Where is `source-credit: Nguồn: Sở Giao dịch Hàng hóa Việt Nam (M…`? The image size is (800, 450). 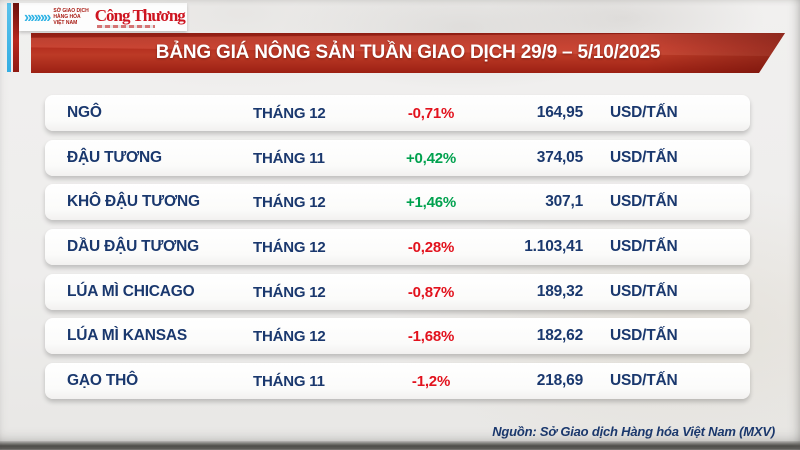
source-credit: Nguồn: Sở Giao dịch Hàng hóa Việt Nam (M… is located at coordinates (633, 431).